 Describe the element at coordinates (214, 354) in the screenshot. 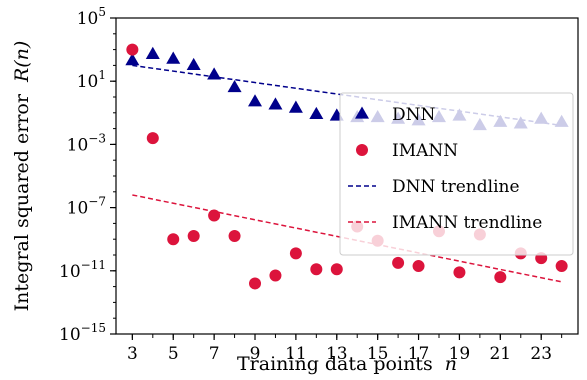

I see `x-tick-label: 7` at that location.